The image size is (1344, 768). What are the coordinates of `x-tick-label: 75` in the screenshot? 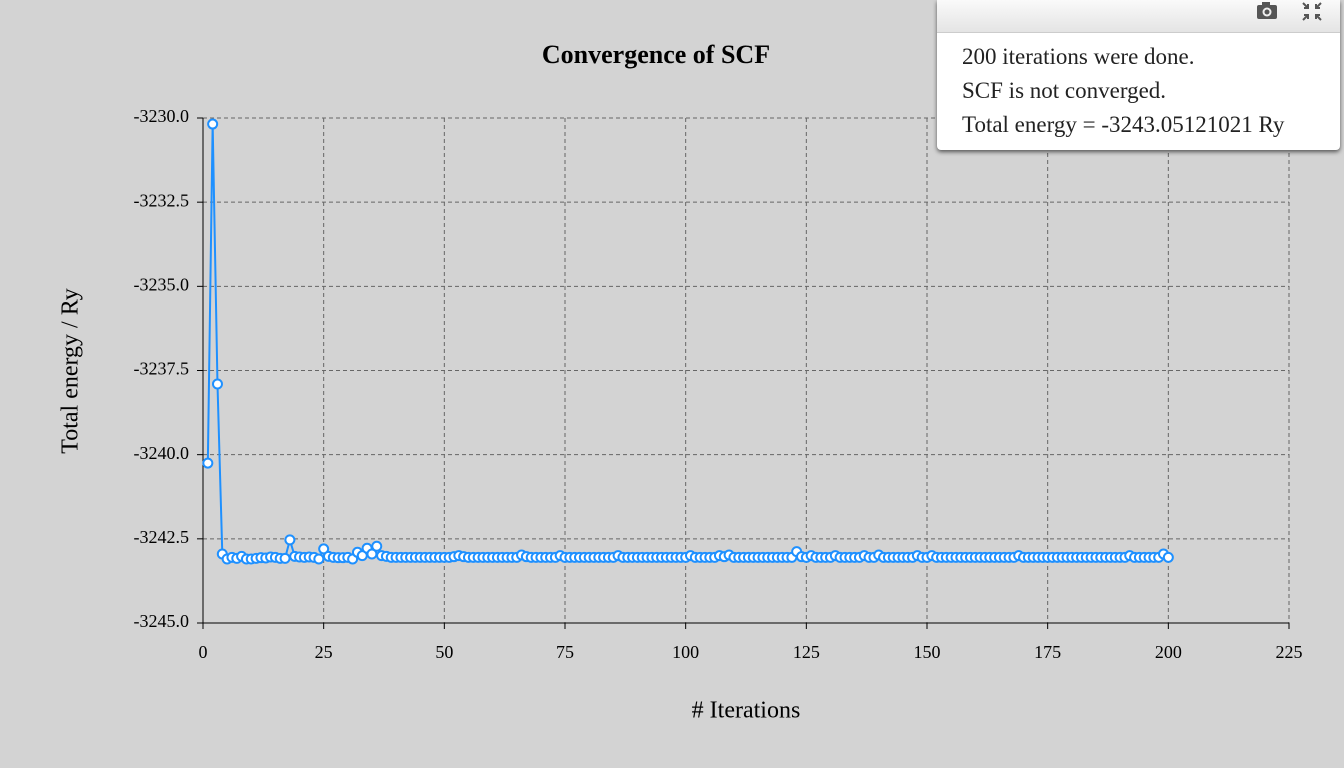 It's located at (565, 652).